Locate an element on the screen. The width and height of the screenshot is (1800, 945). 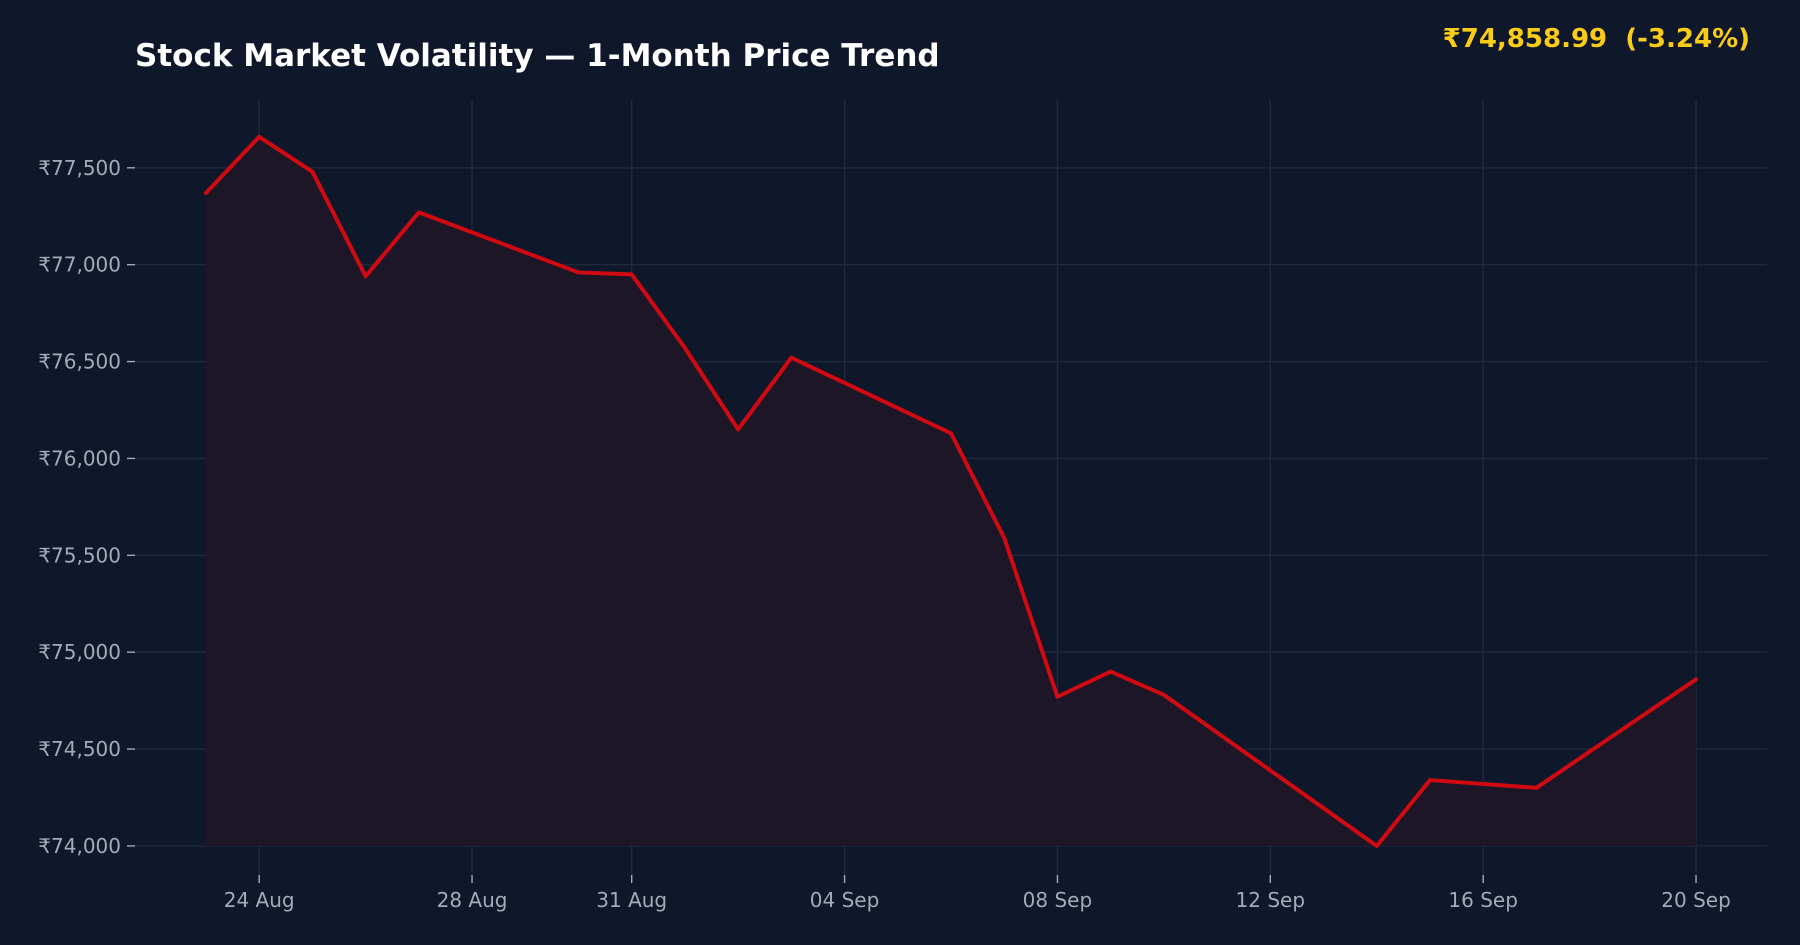
y-tick-label: ₹77,000 is located at coordinates (79, 265).